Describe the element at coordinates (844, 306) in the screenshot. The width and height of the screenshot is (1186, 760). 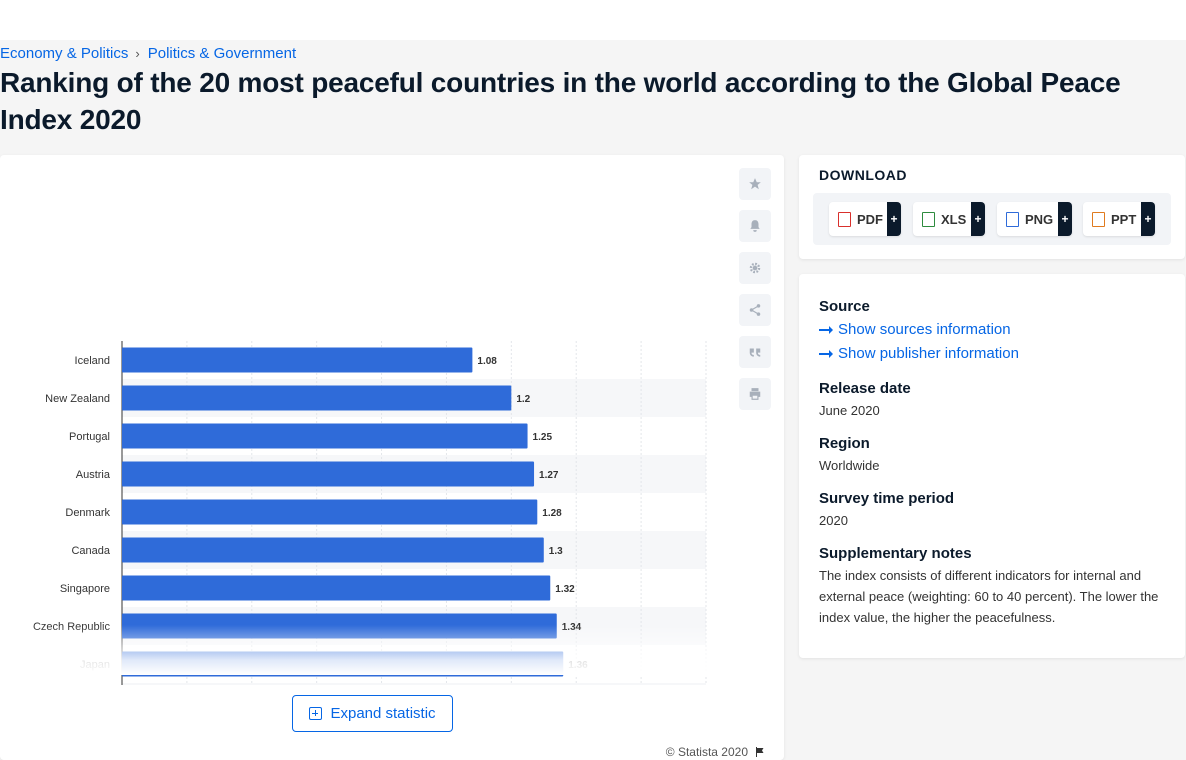
I see `source-heading: Source` at that location.